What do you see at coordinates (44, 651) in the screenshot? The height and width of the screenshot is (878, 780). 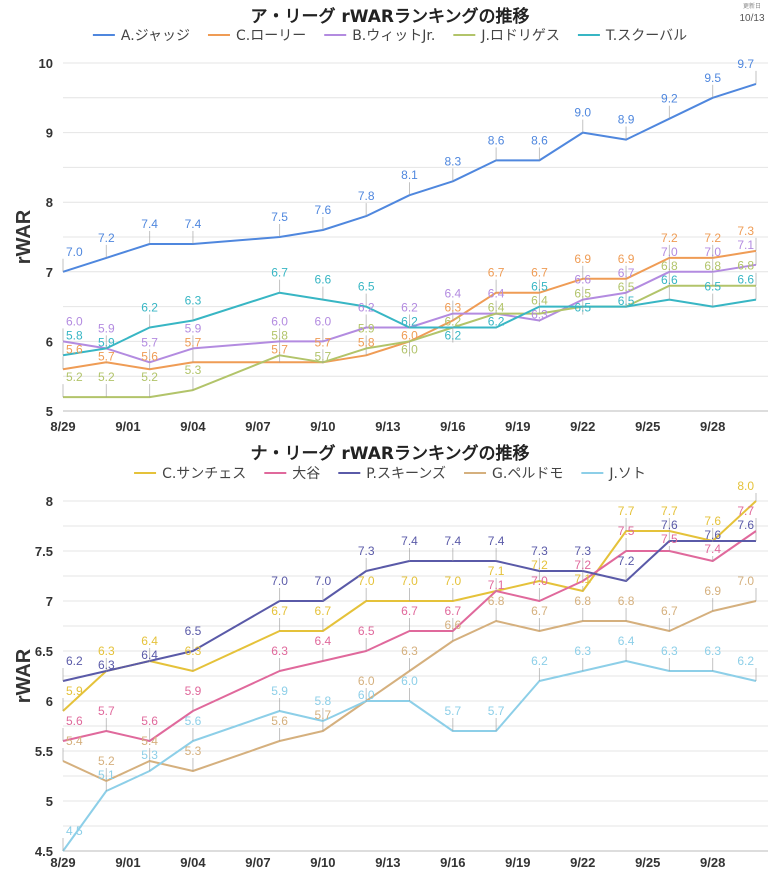 I see `y-tick-label: 6.5` at bounding box center [44, 651].